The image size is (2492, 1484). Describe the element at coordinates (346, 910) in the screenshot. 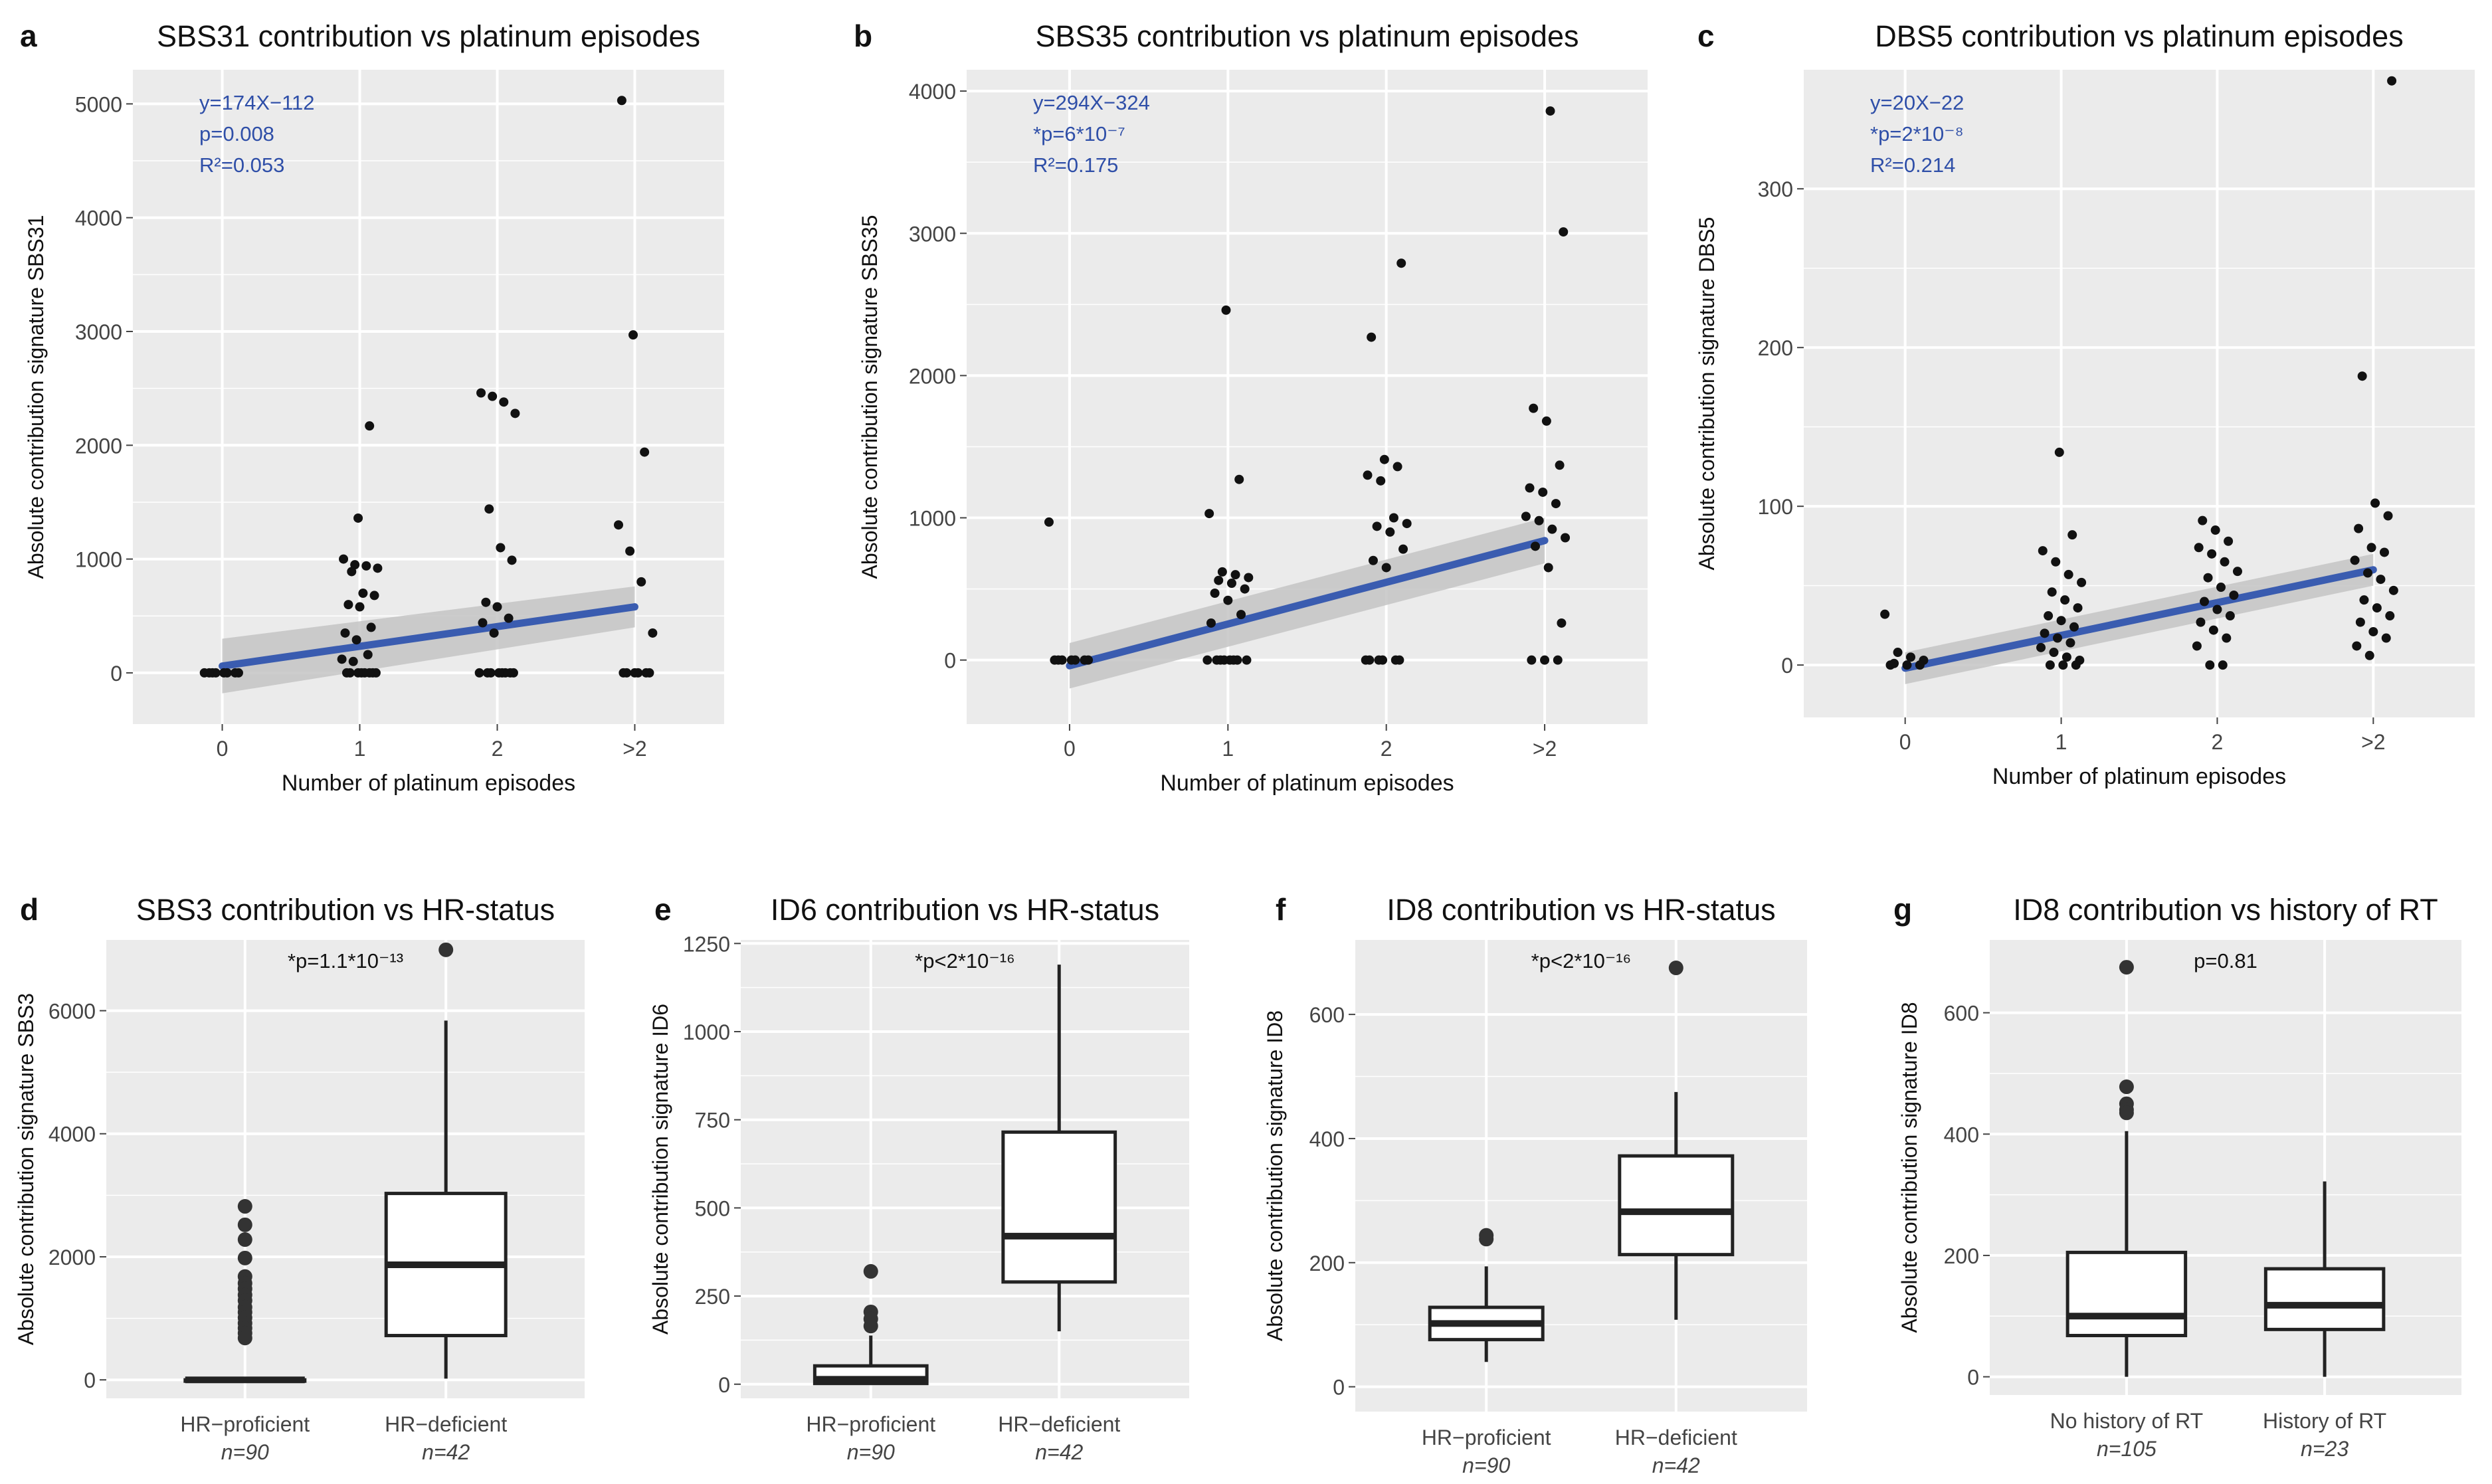

I see `chart-title: SBS3 contribution vs HR-status` at that location.